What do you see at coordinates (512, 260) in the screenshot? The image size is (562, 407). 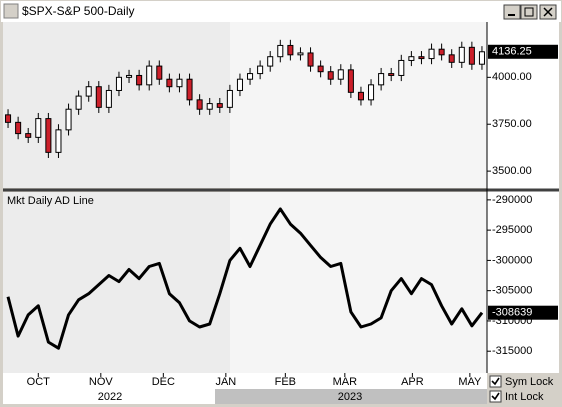 I see `y-tick-label: -300000` at bounding box center [512, 260].